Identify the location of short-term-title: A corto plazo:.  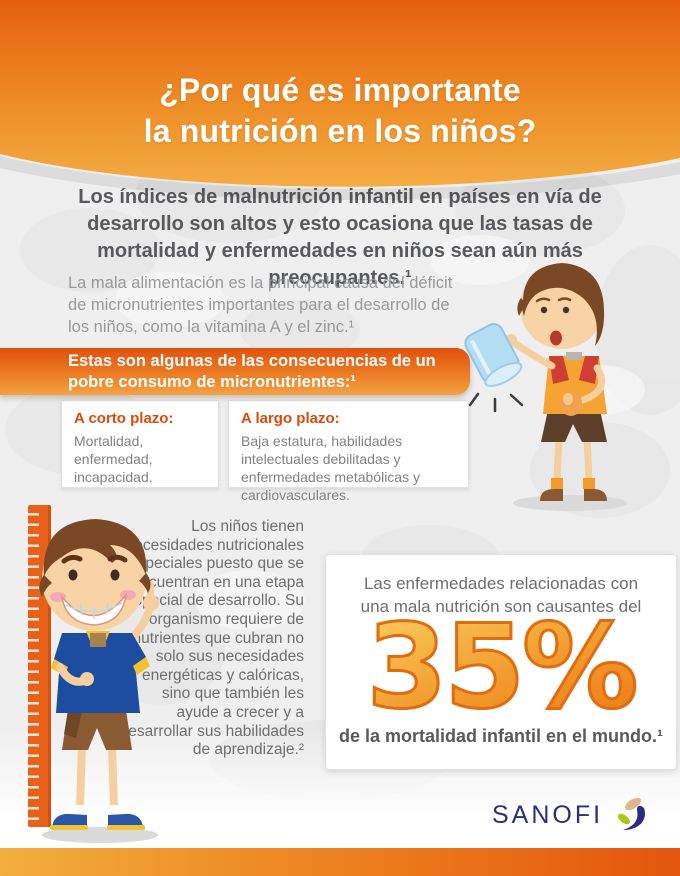
(124, 418).